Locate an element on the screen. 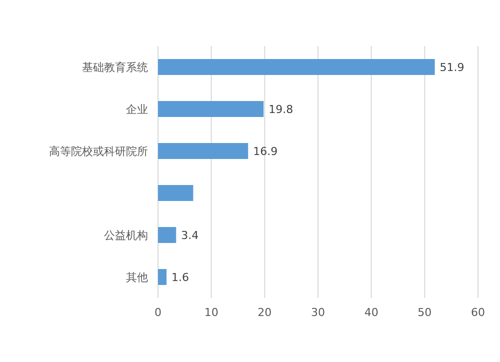 The width and height of the screenshot is (500, 362). data-label: 51.9 is located at coordinates (452, 67).